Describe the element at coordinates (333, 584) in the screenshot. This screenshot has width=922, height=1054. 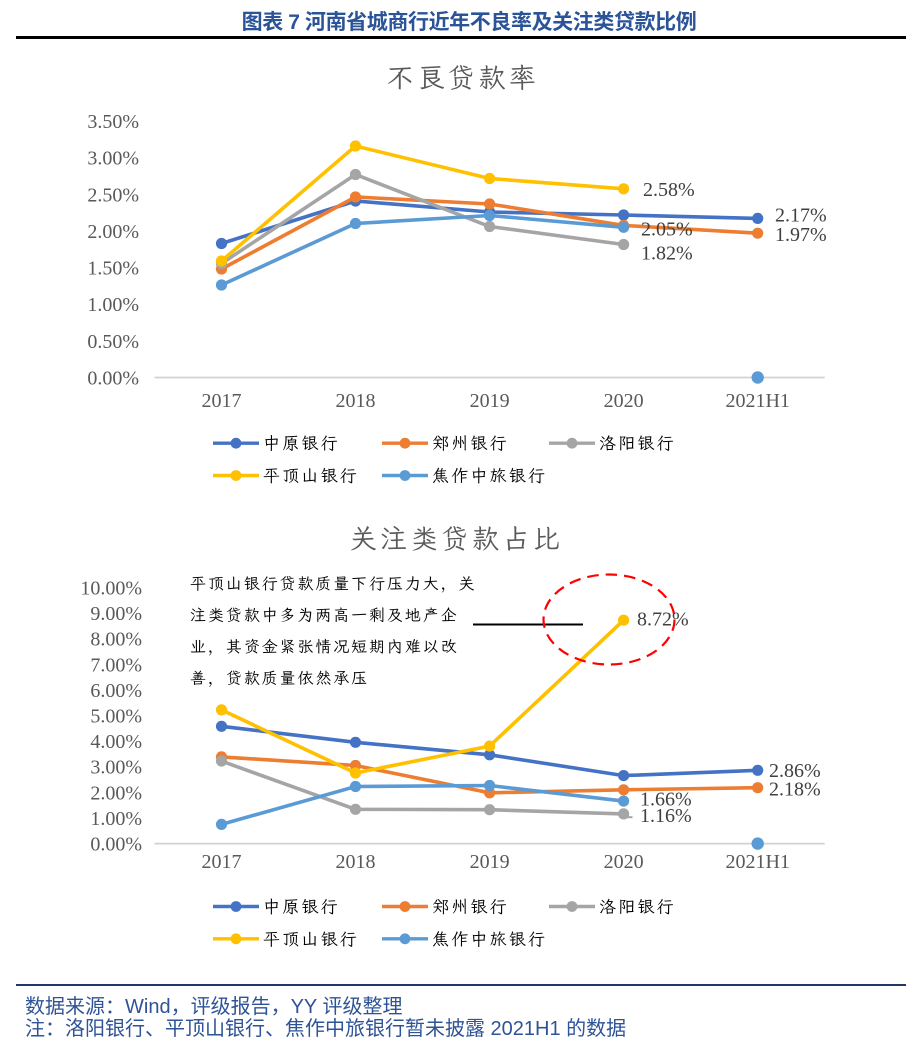
I see `svg-text: 平顶山银行贷款质量下行压力大，关` at that location.